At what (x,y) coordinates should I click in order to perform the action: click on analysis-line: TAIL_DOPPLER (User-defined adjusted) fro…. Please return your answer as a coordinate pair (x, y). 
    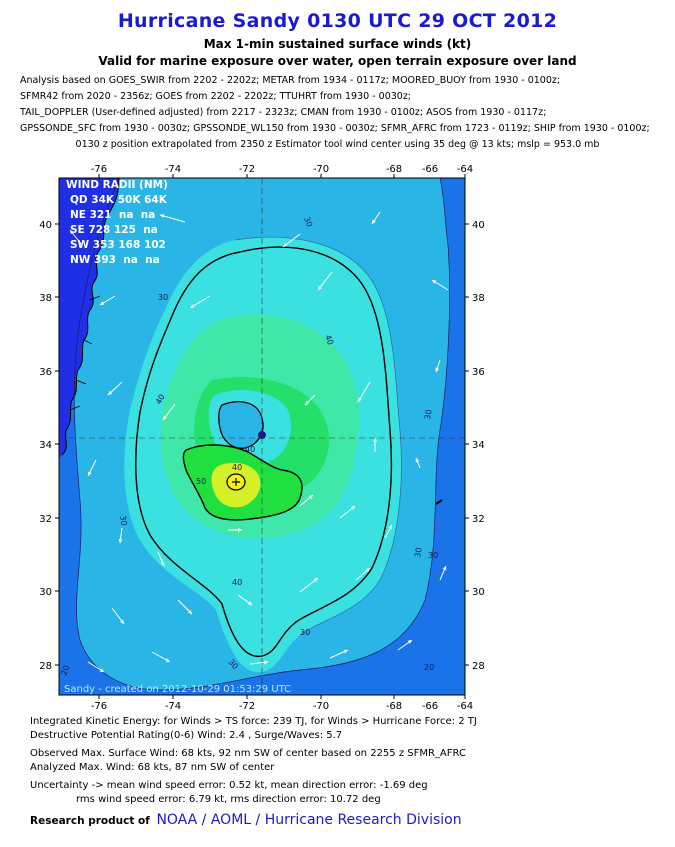
    Looking at the image, I should click on (283, 112).